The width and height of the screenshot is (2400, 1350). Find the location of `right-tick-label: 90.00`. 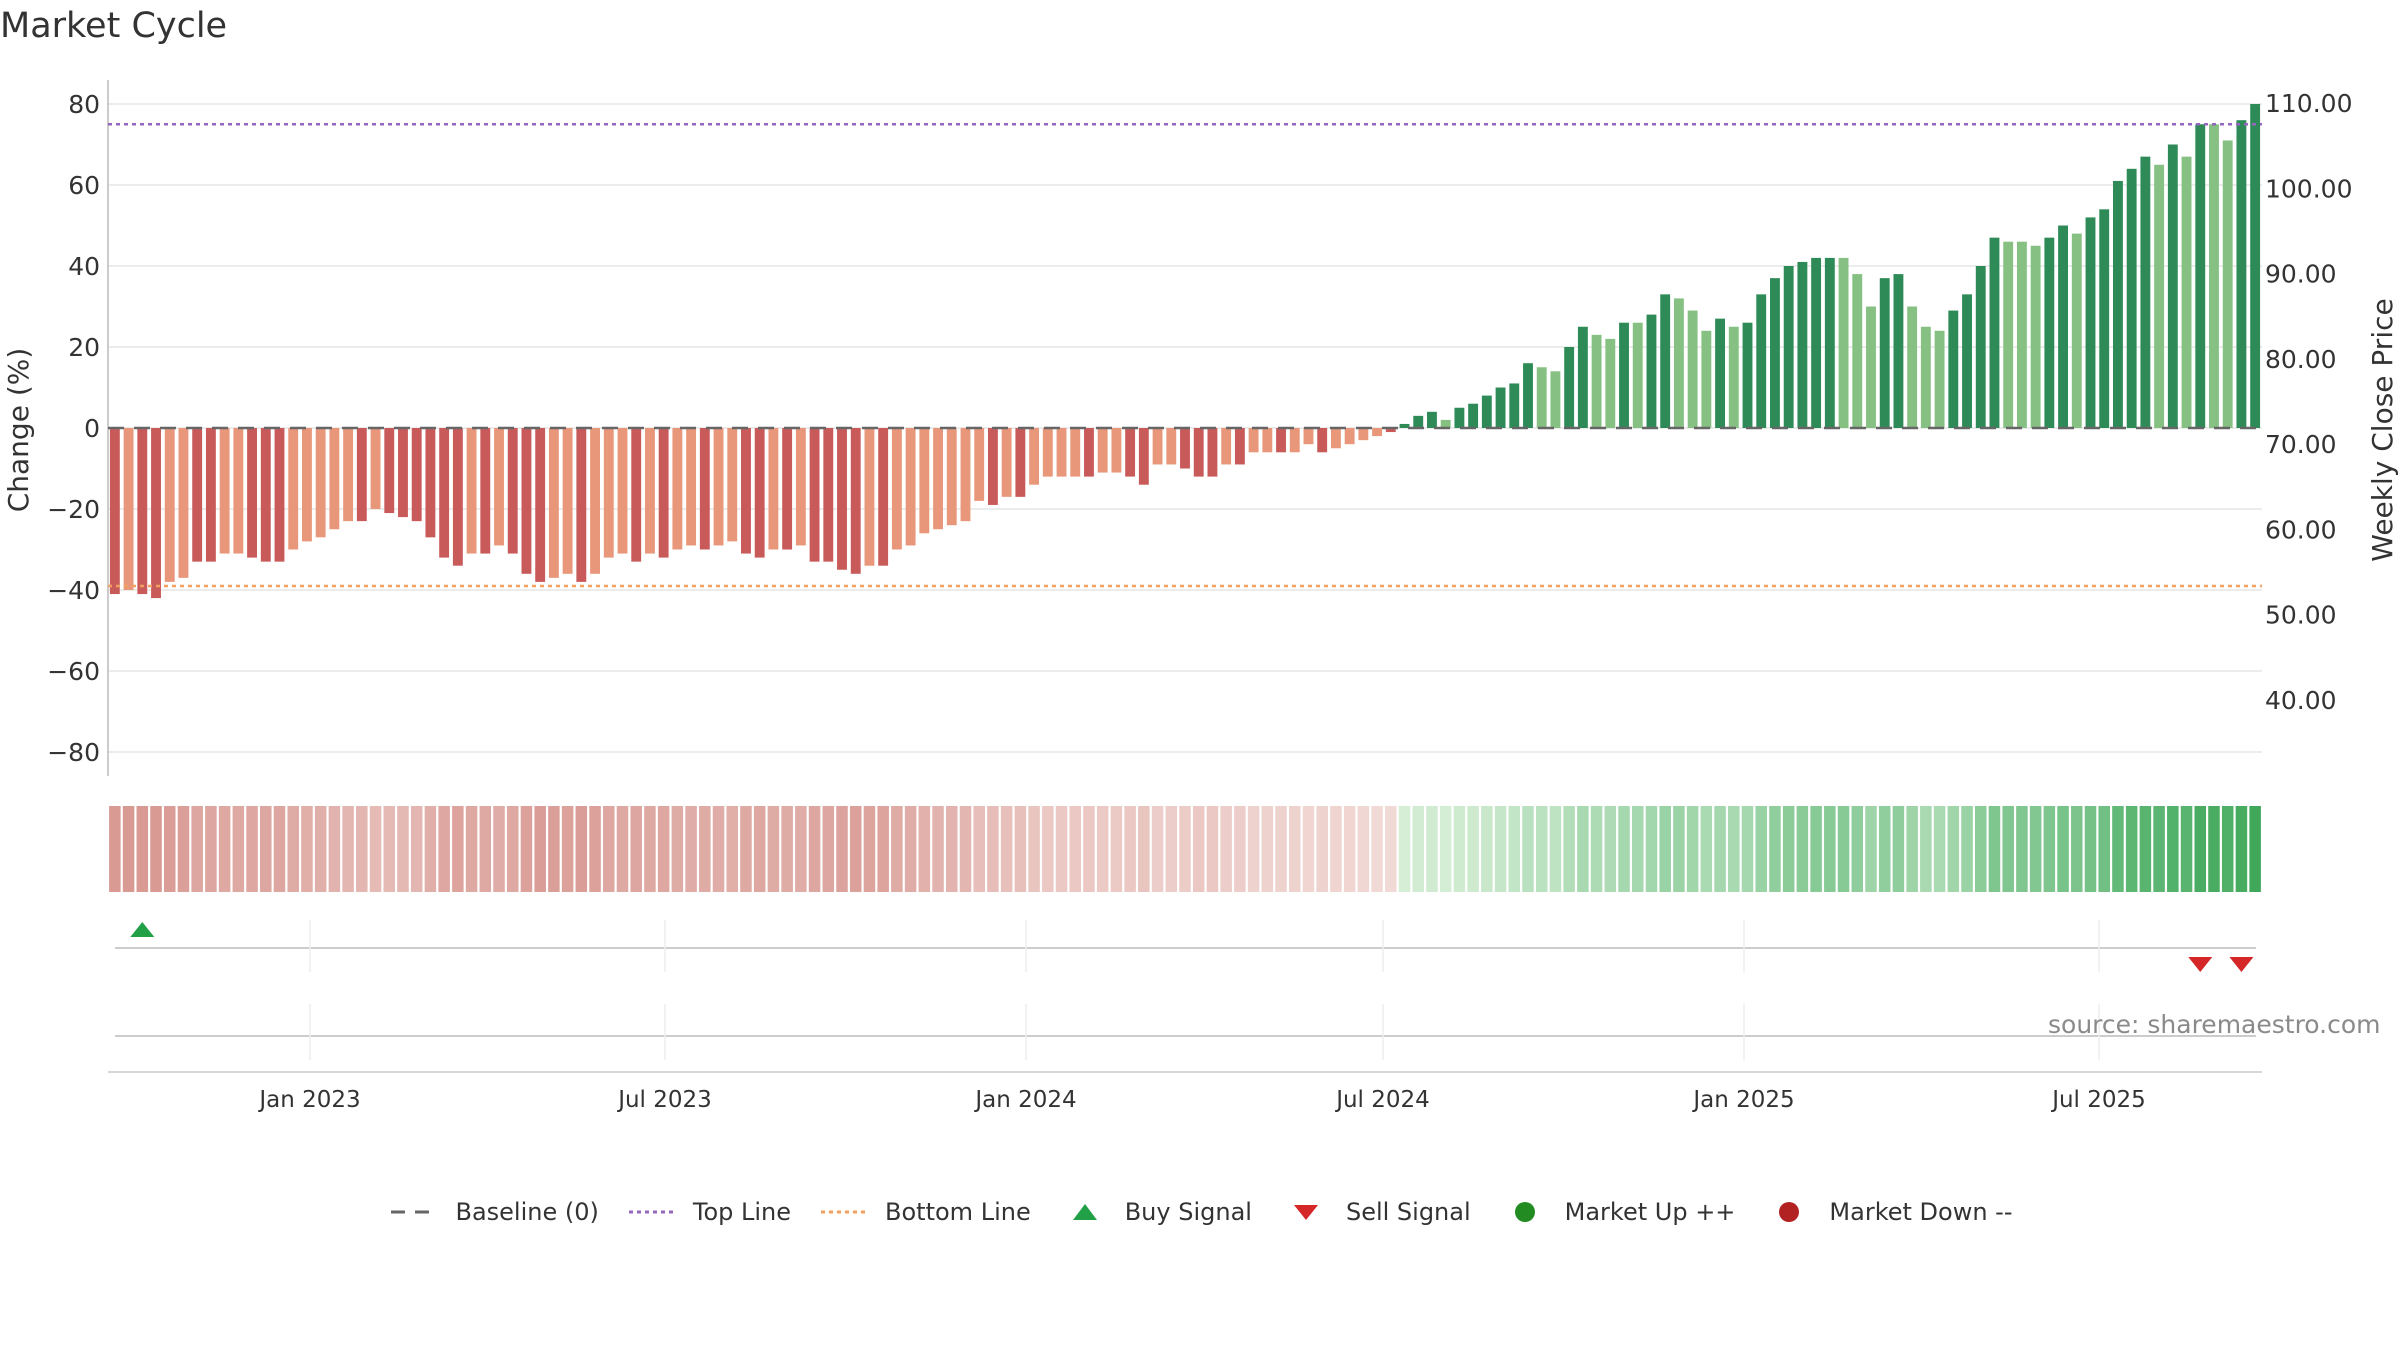

right-tick-label: 90.00 is located at coordinates (2301, 274).